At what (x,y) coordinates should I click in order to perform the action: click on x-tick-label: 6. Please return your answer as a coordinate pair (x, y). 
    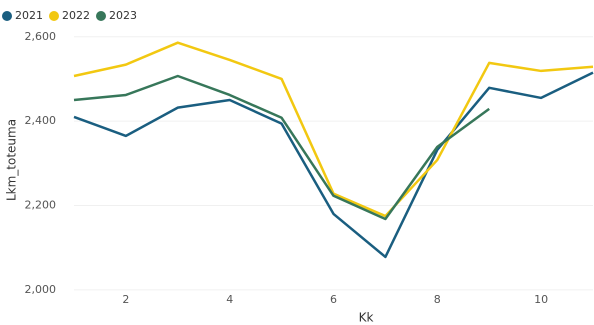
    Looking at the image, I should click on (333, 299).